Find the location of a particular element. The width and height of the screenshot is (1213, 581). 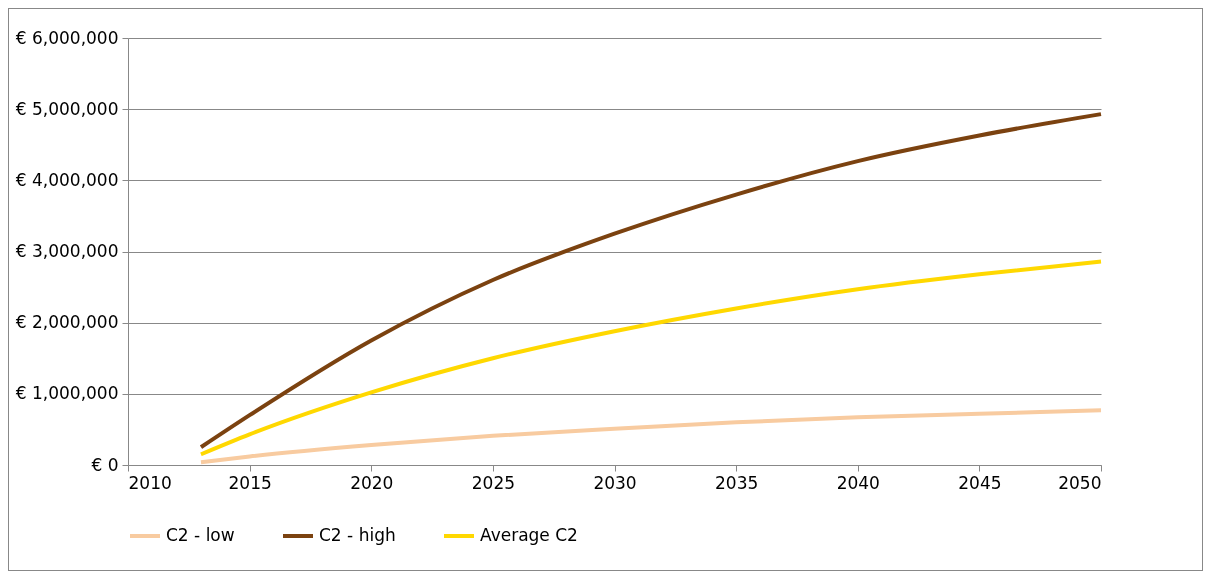

y-tick-label: € 0 is located at coordinates (105, 464).